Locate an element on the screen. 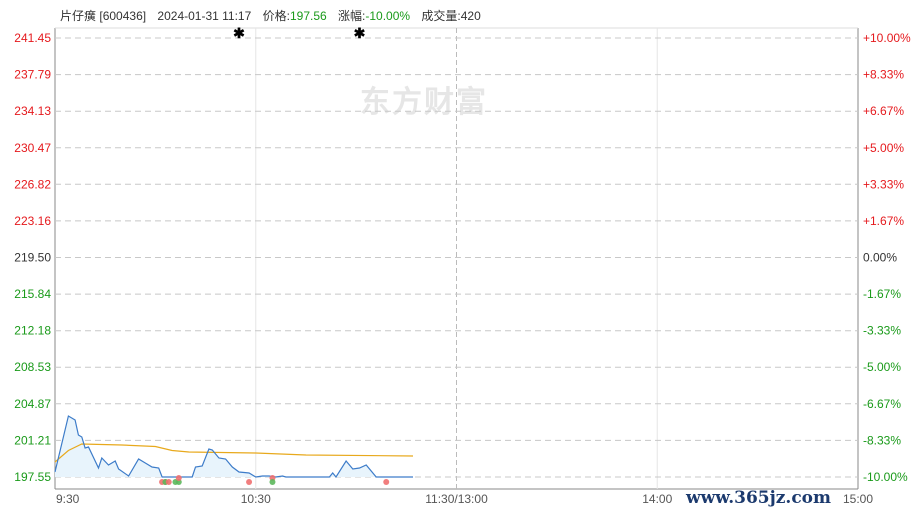 The width and height of the screenshot is (913, 508). y-tick-label: 230.47 is located at coordinates (32, 148).